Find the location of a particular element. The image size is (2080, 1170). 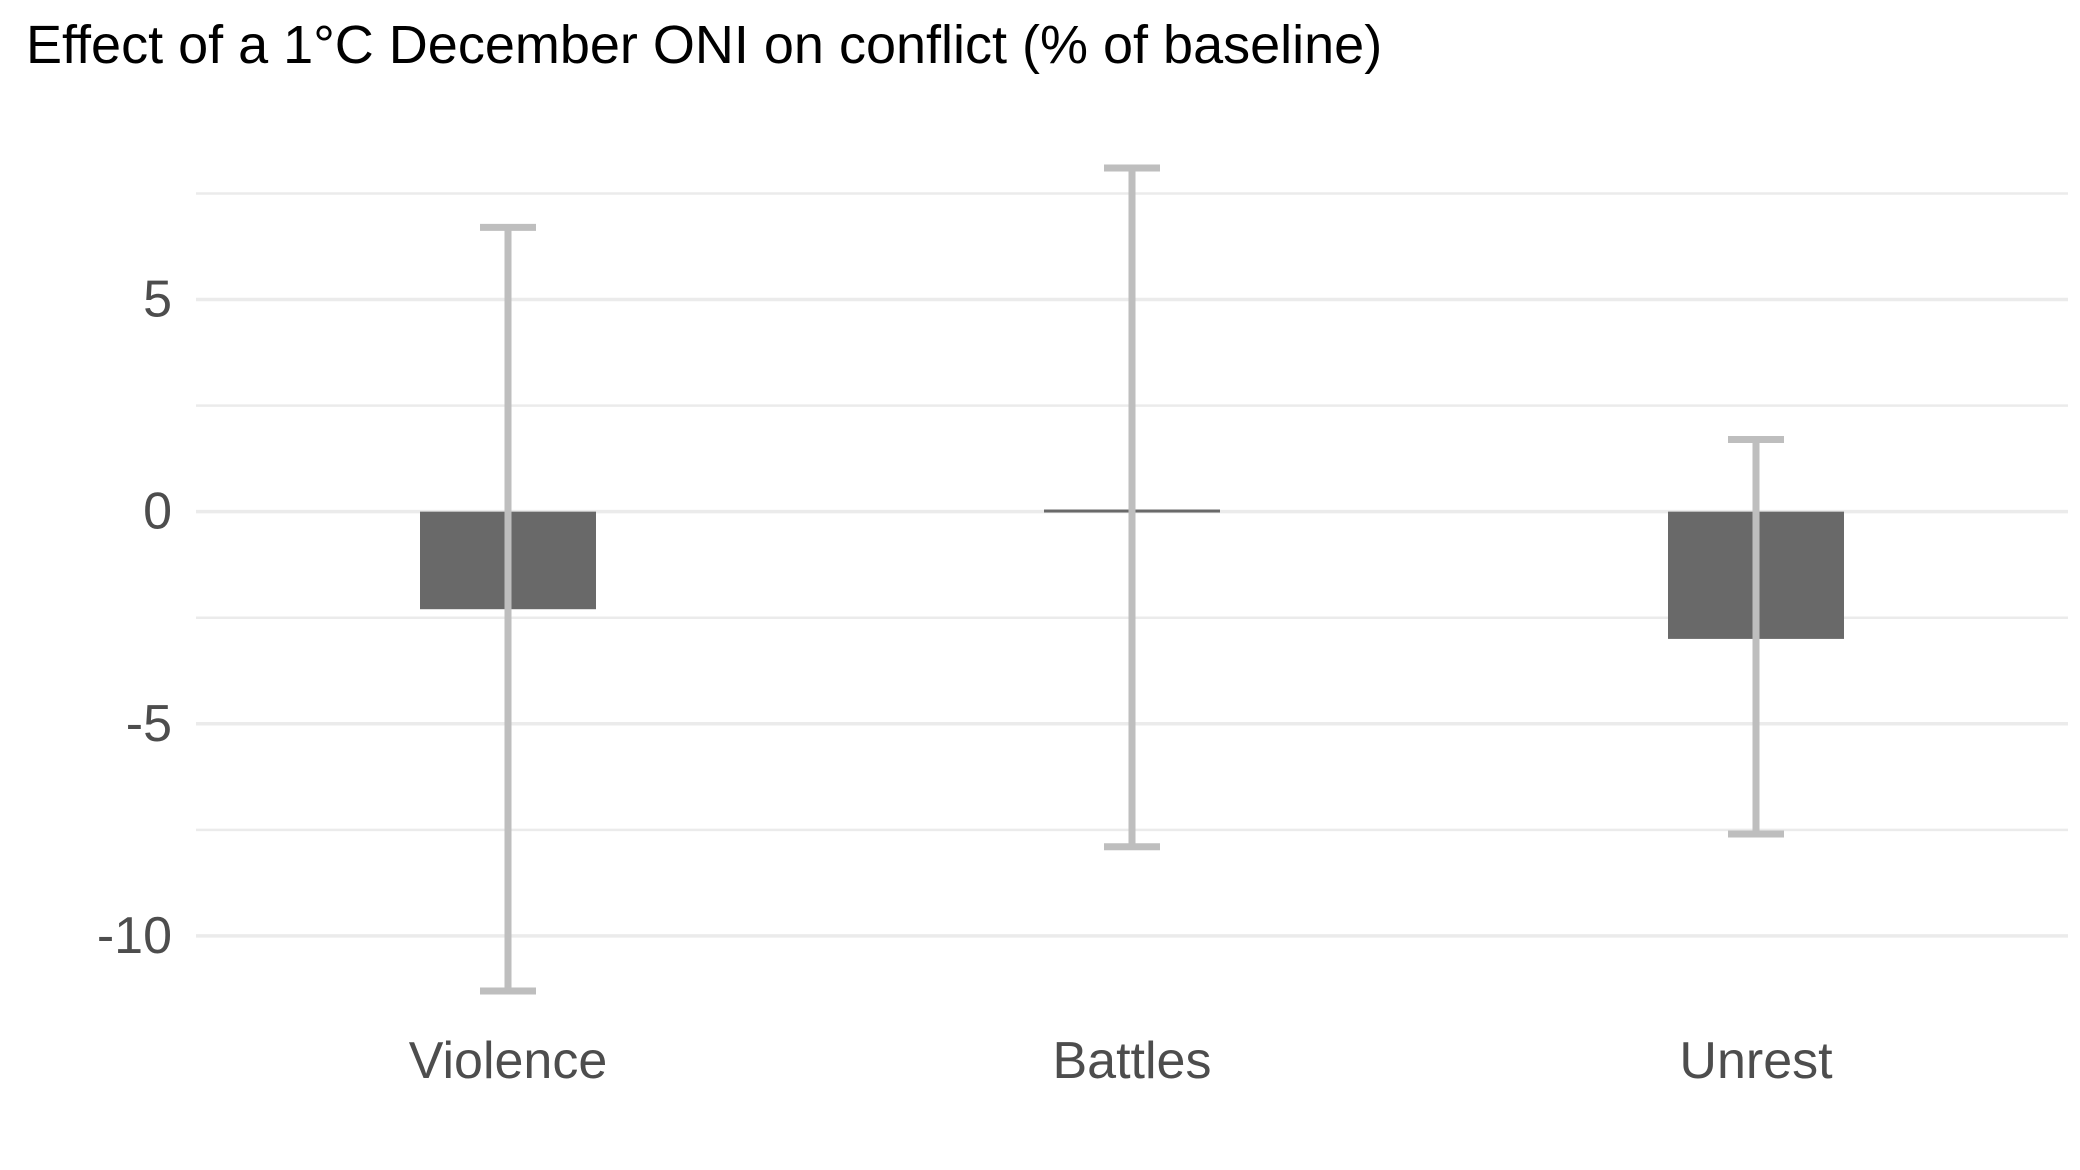

error-bar-battles is located at coordinates (1132, 507).